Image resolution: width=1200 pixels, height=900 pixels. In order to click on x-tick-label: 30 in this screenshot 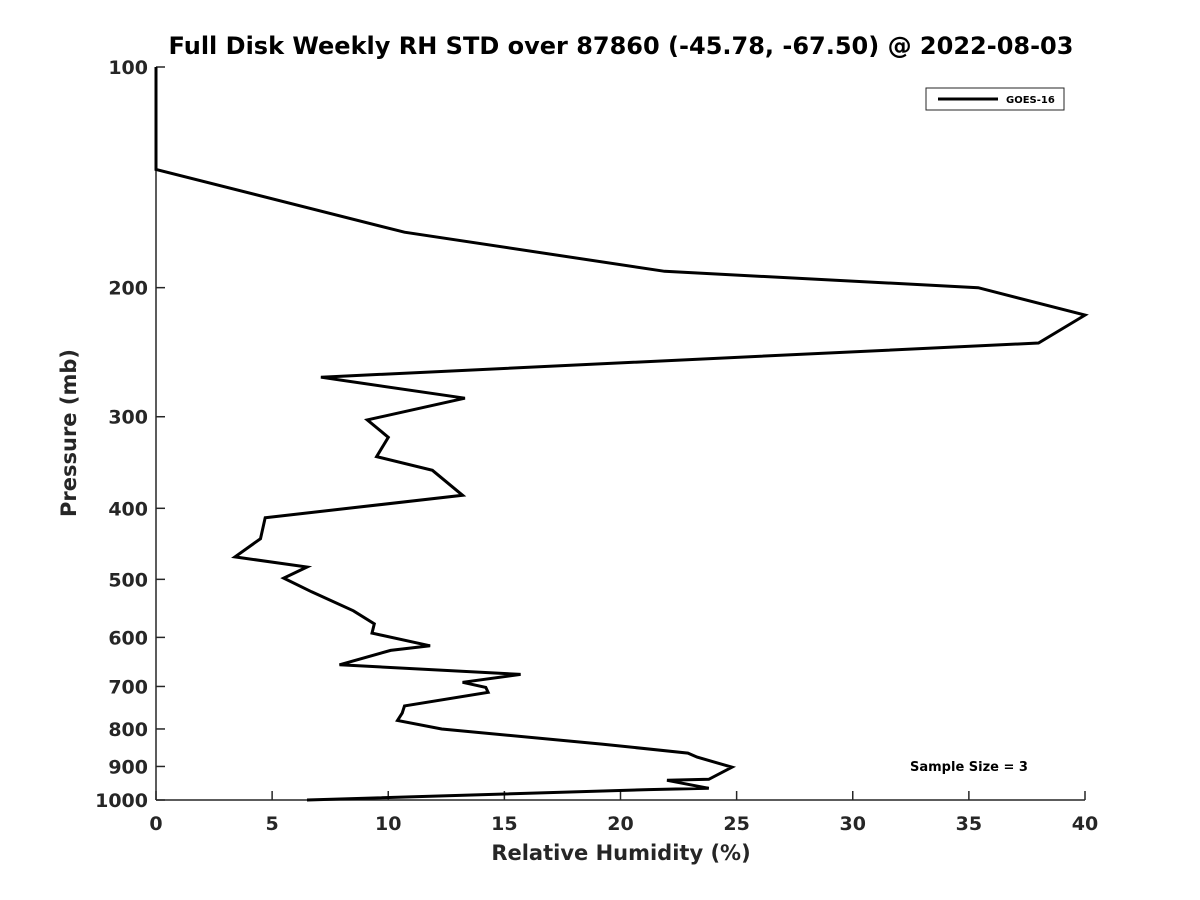, I will do `click(853, 824)`.